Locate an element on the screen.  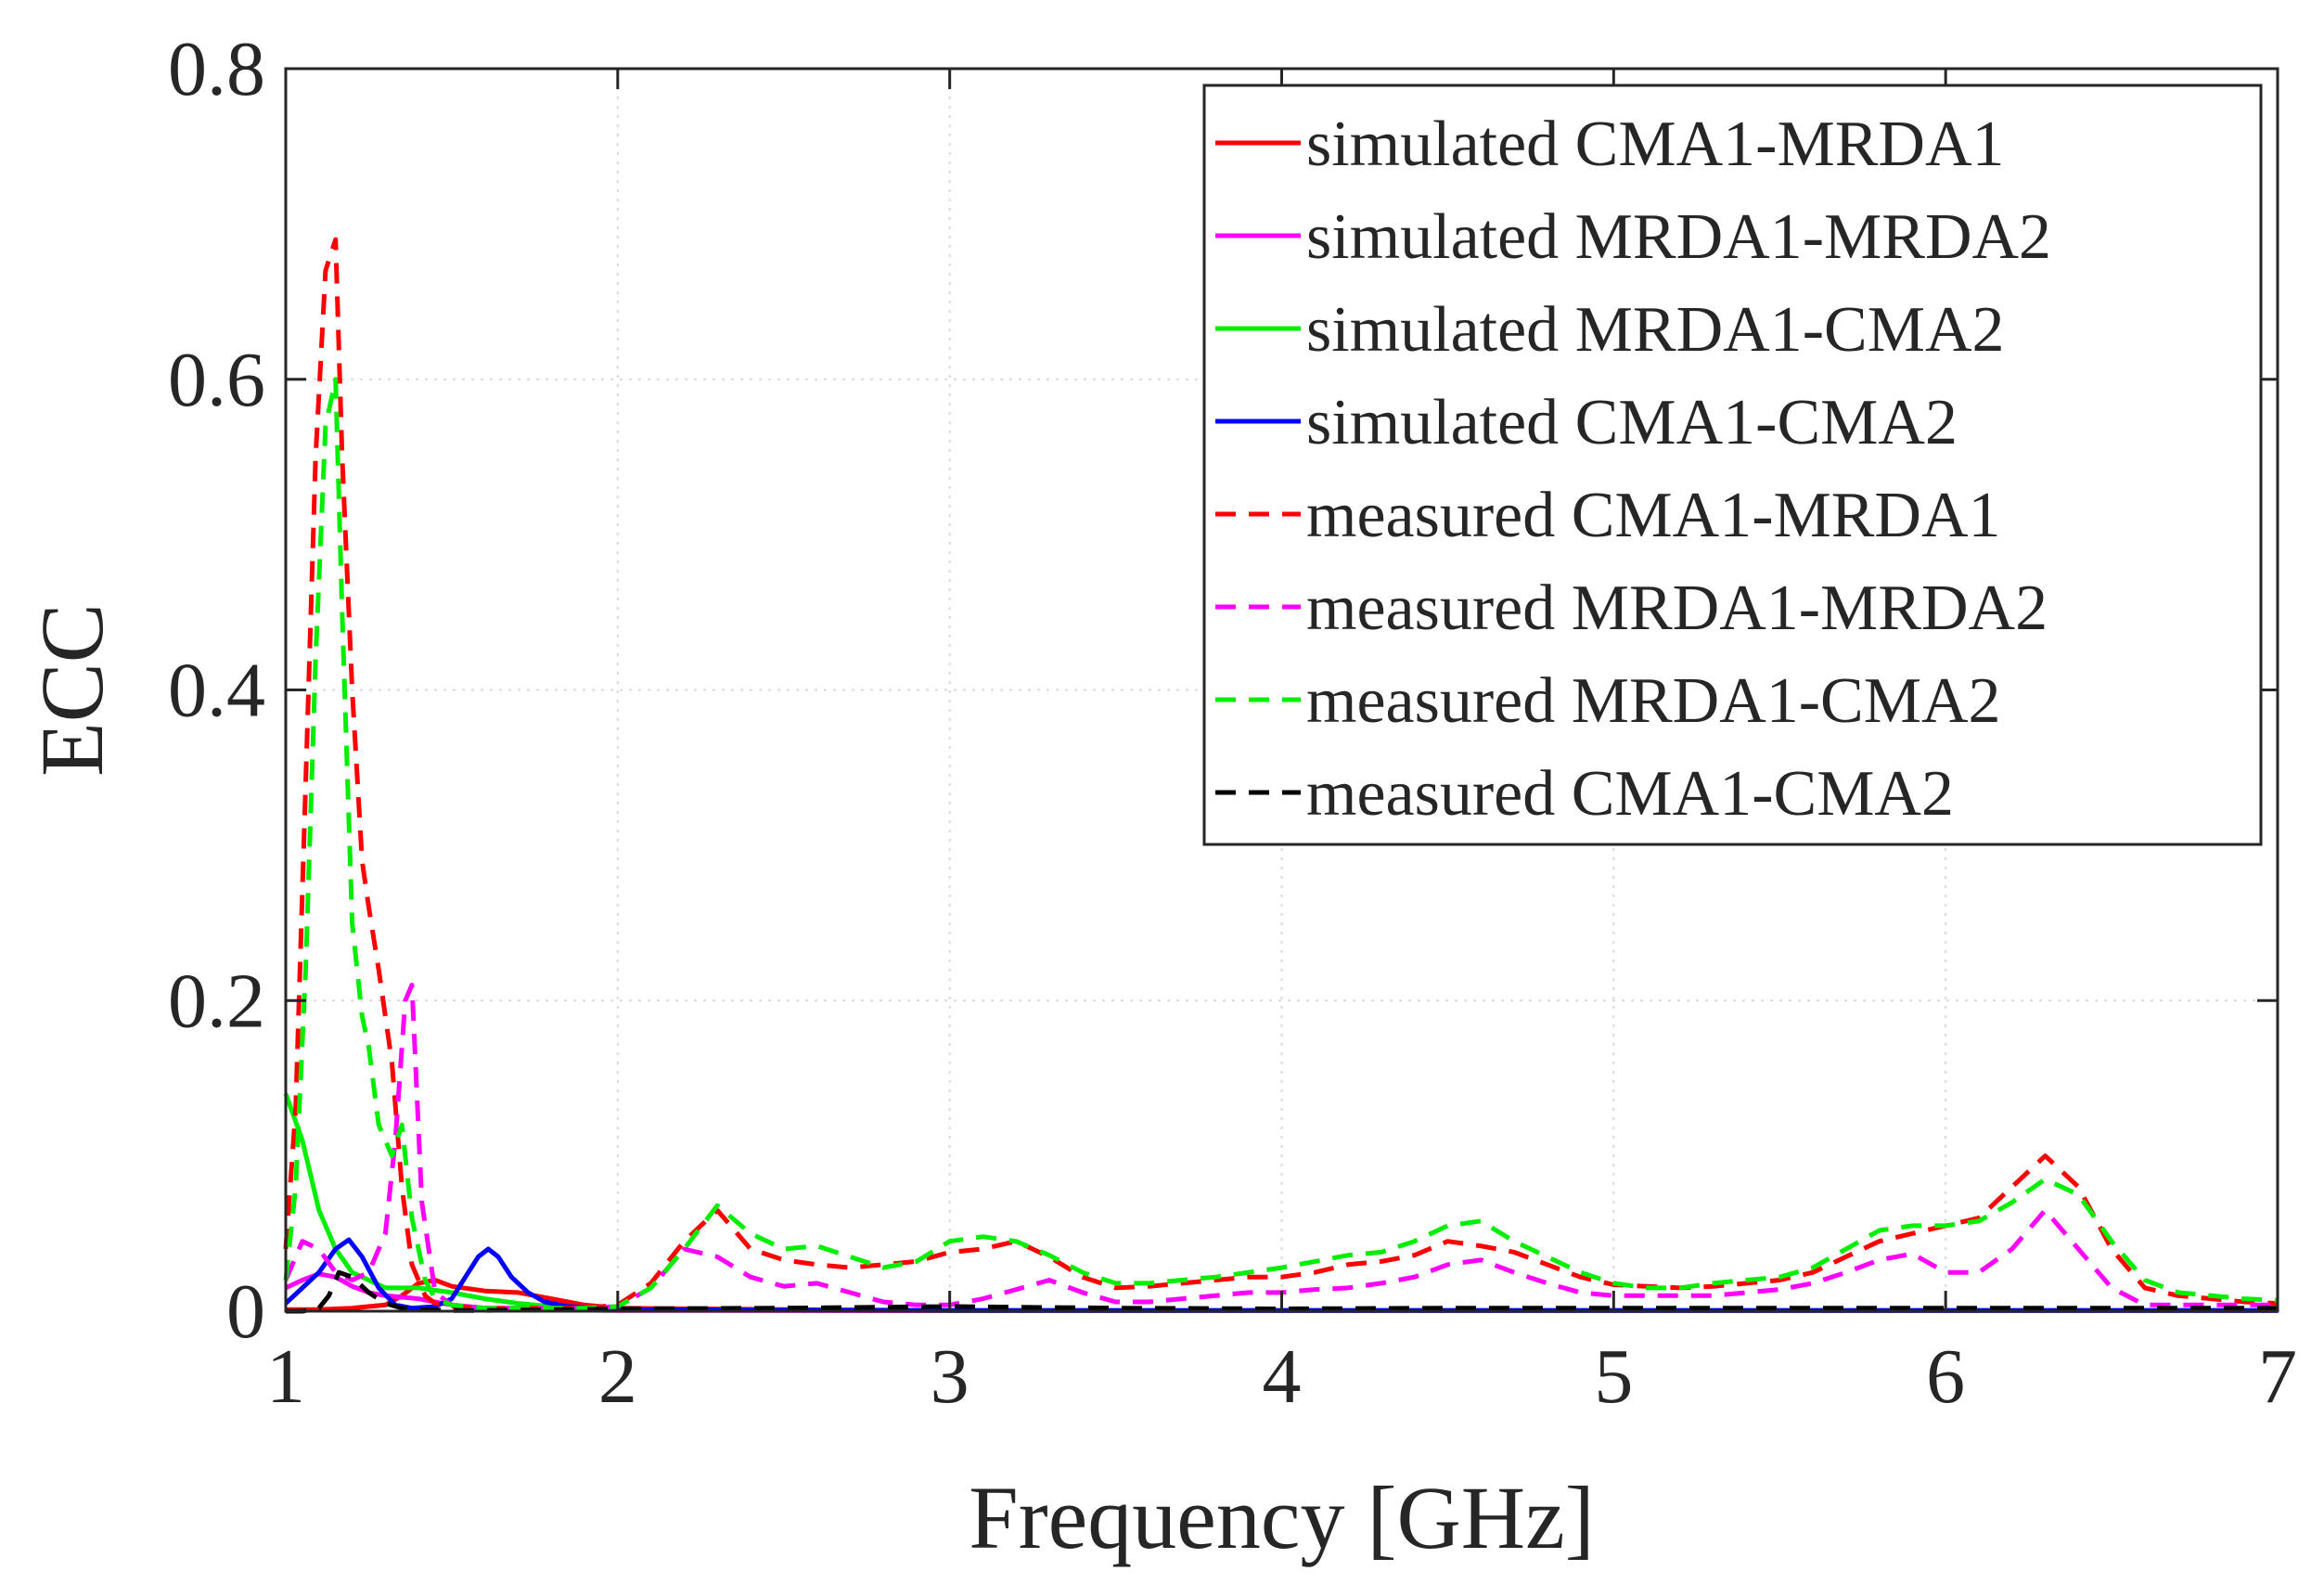
legend-label: simulated MRDA1-MRDA2 is located at coordinates (1678, 237).